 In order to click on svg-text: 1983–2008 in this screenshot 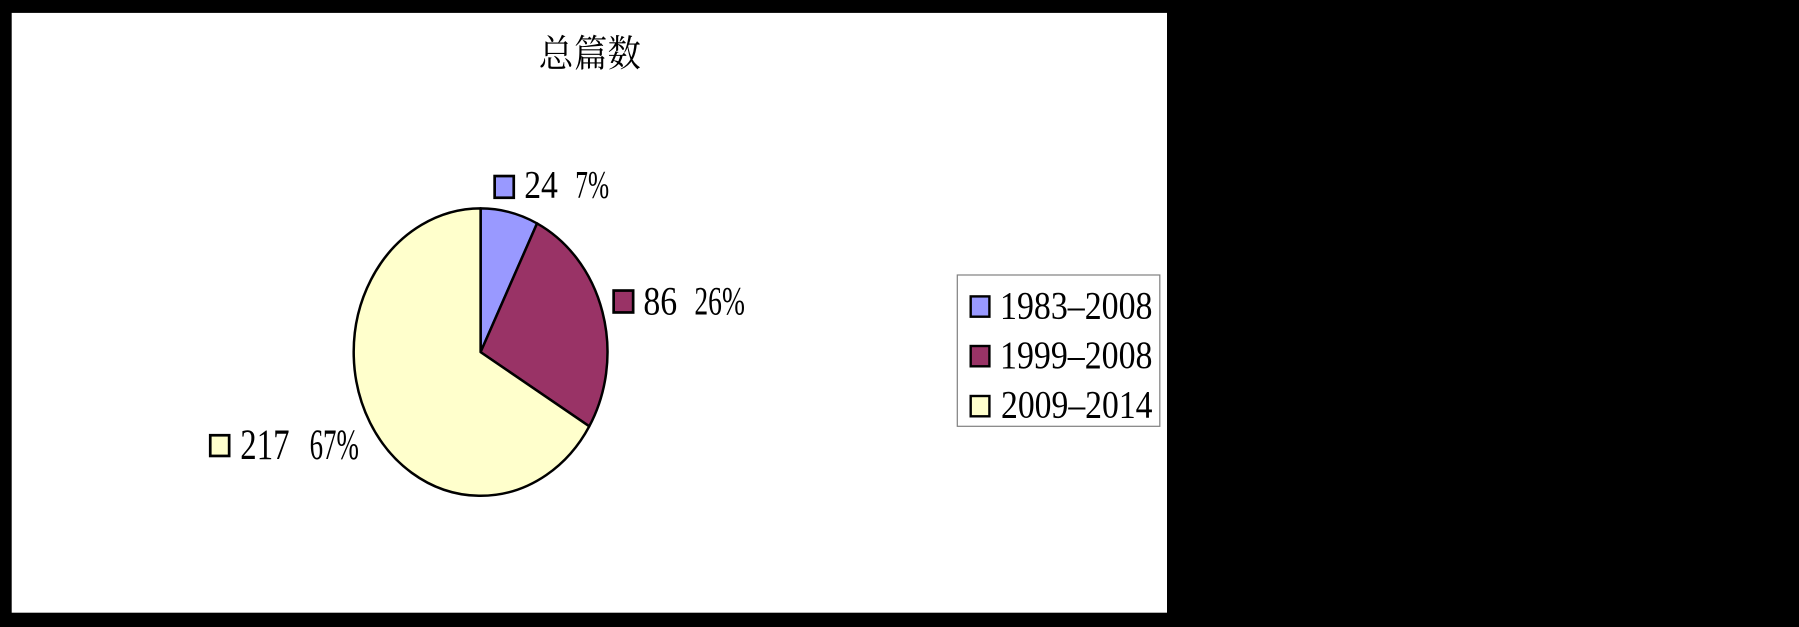, I will do `click(1076, 306)`.